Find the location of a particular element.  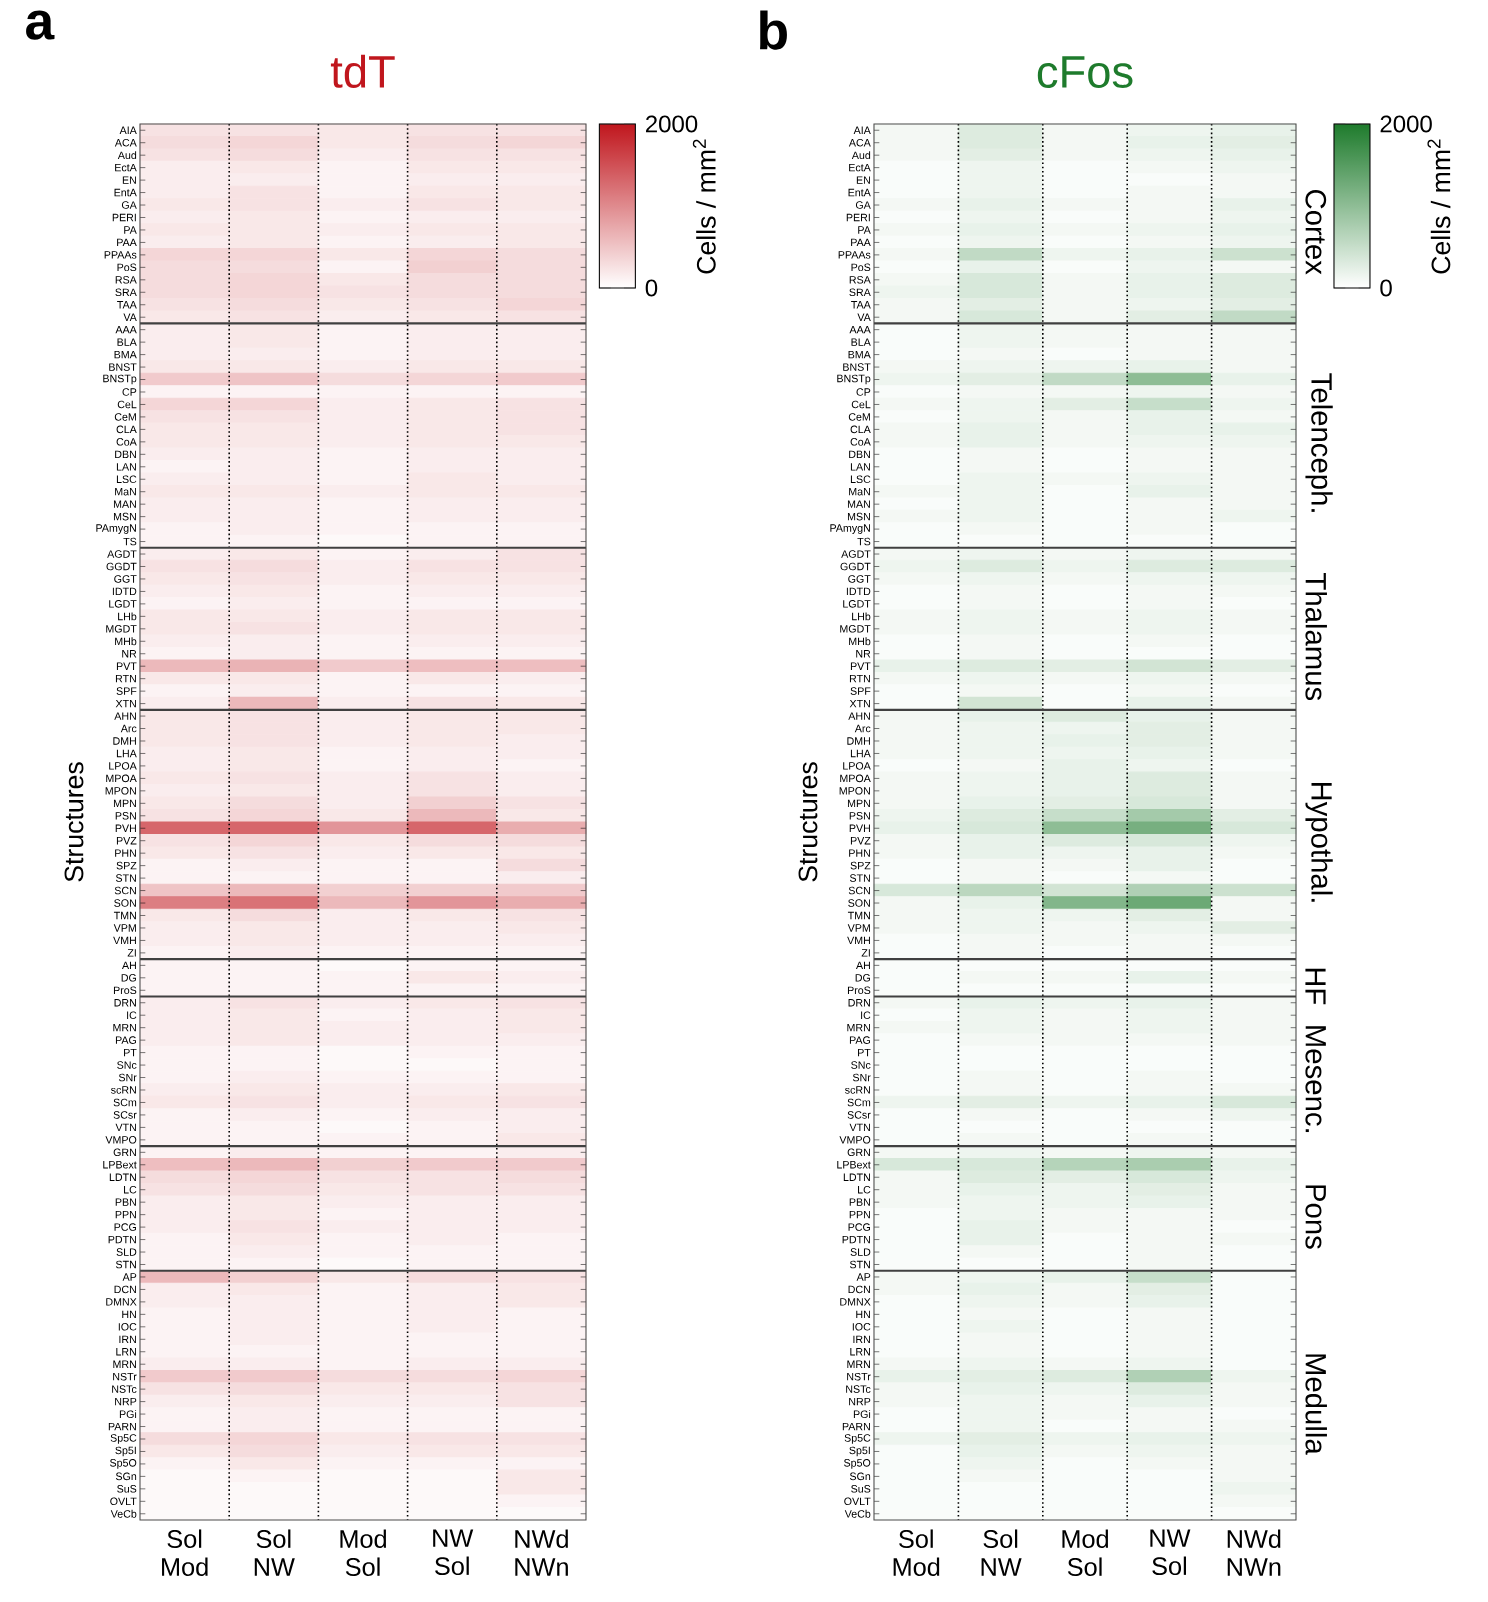

text: Medulla is located at coordinates (1316, 1404).